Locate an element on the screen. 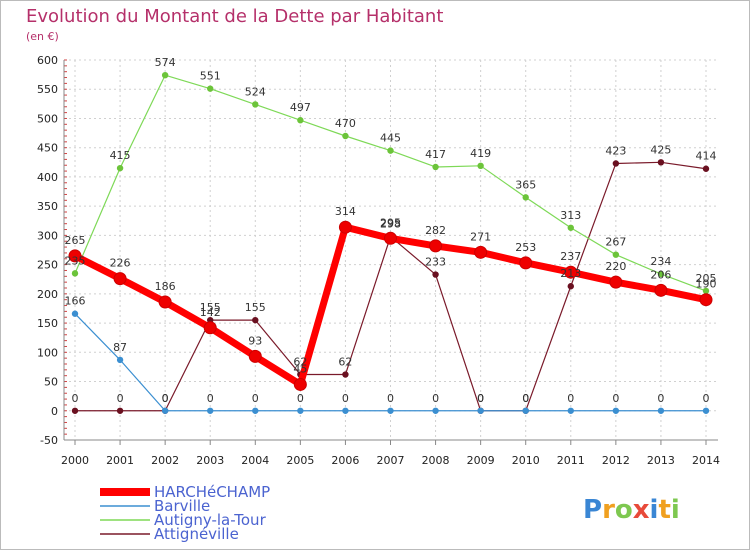 This screenshot has width=750, height=550. x-tick-label: 2007 is located at coordinates (391, 460).